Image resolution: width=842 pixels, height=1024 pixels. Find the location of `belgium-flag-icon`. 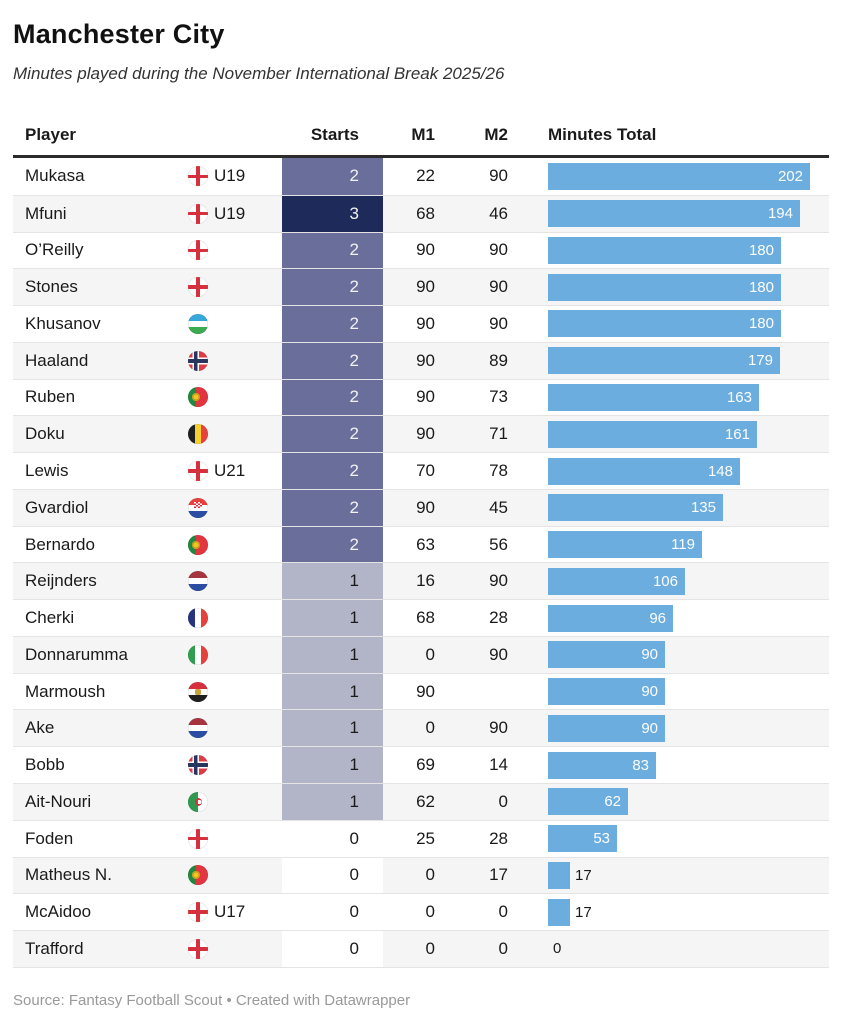

belgium-flag-icon is located at coordinates (198, 434).